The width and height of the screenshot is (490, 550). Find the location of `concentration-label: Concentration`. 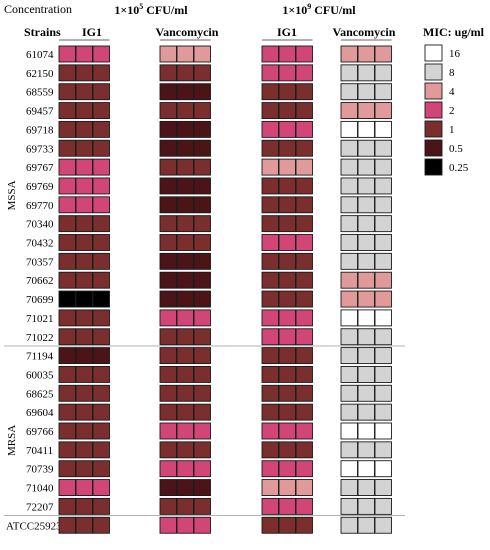

concentration-label: Concentration is located at coordinates (38, 9).